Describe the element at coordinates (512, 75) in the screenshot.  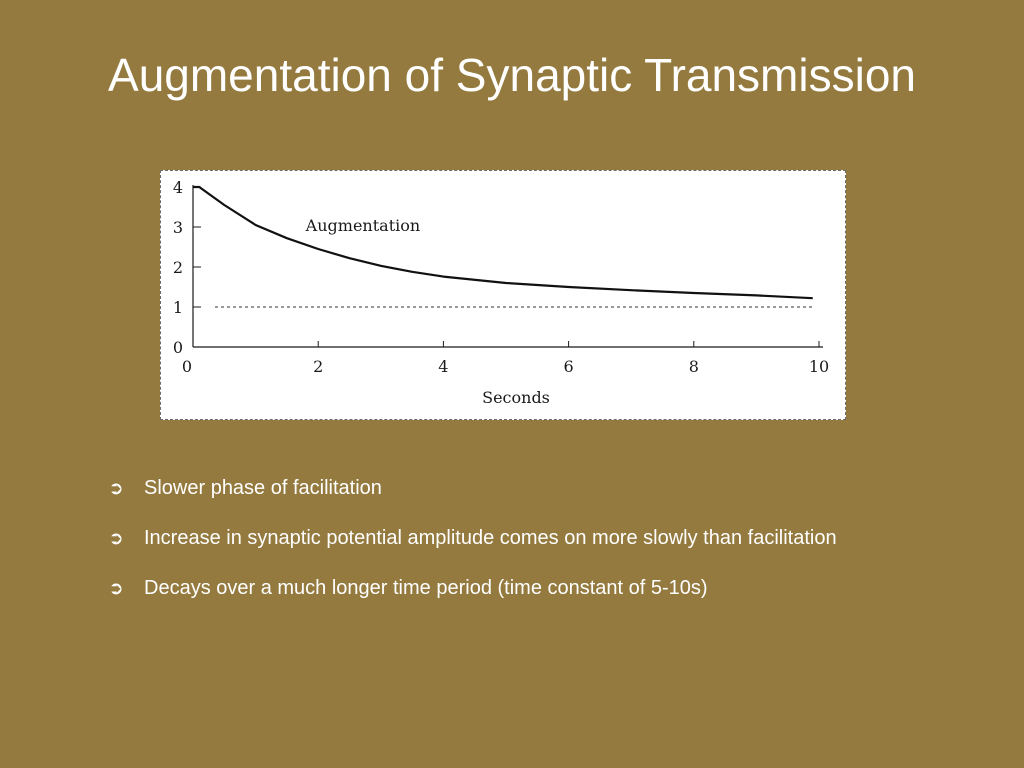
I see `slide-title: Augmentation of Synaptic Transmission` at that location.